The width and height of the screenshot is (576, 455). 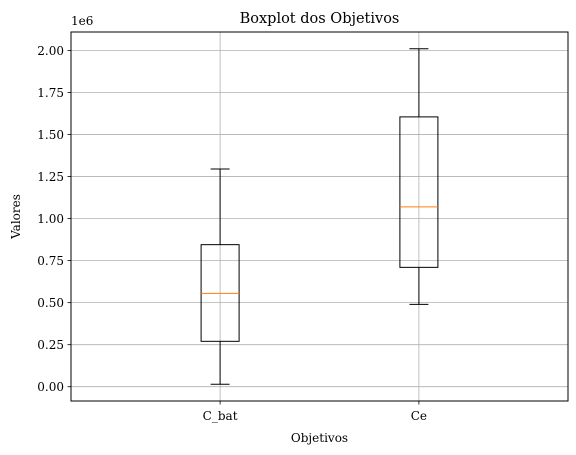 I want to click on y-tick-label: 0.25, so click(x=50, y=345).